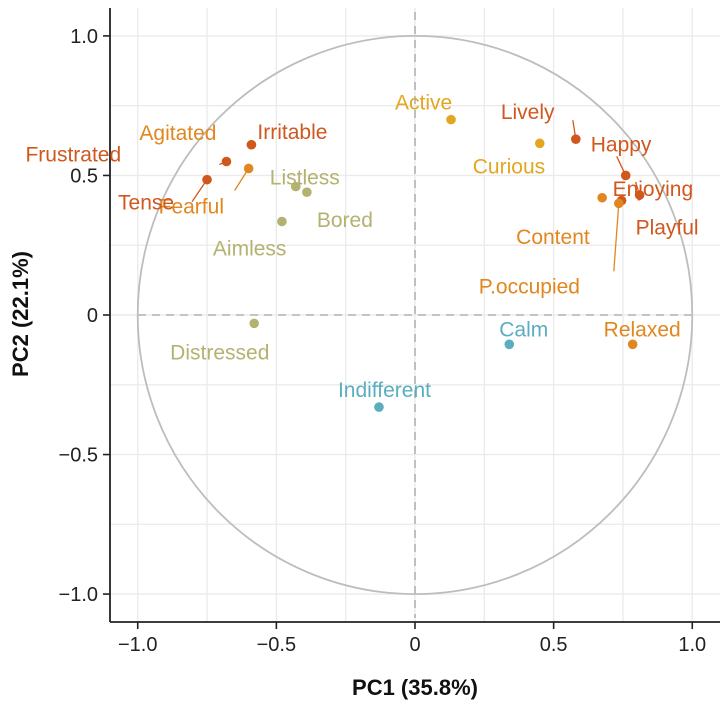 The image size is (724, 704). Describe the element at coordinates (282, 221) in the screenshot. I see `point-aimless` at that location.